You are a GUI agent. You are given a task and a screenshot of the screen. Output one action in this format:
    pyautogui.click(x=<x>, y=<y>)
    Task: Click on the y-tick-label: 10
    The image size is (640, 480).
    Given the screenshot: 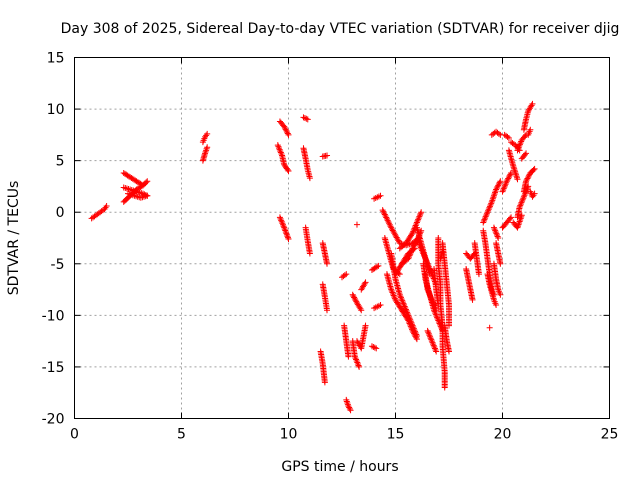 What is the action you would take?
    pyautogui.click(x=56, y=110)
    